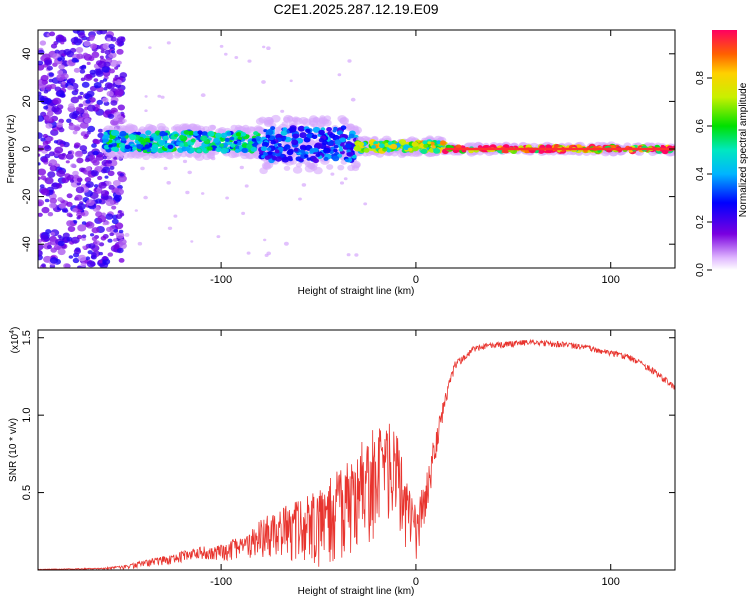  I want to click on snr-y-multiplier: (x104), so click(15, 340).